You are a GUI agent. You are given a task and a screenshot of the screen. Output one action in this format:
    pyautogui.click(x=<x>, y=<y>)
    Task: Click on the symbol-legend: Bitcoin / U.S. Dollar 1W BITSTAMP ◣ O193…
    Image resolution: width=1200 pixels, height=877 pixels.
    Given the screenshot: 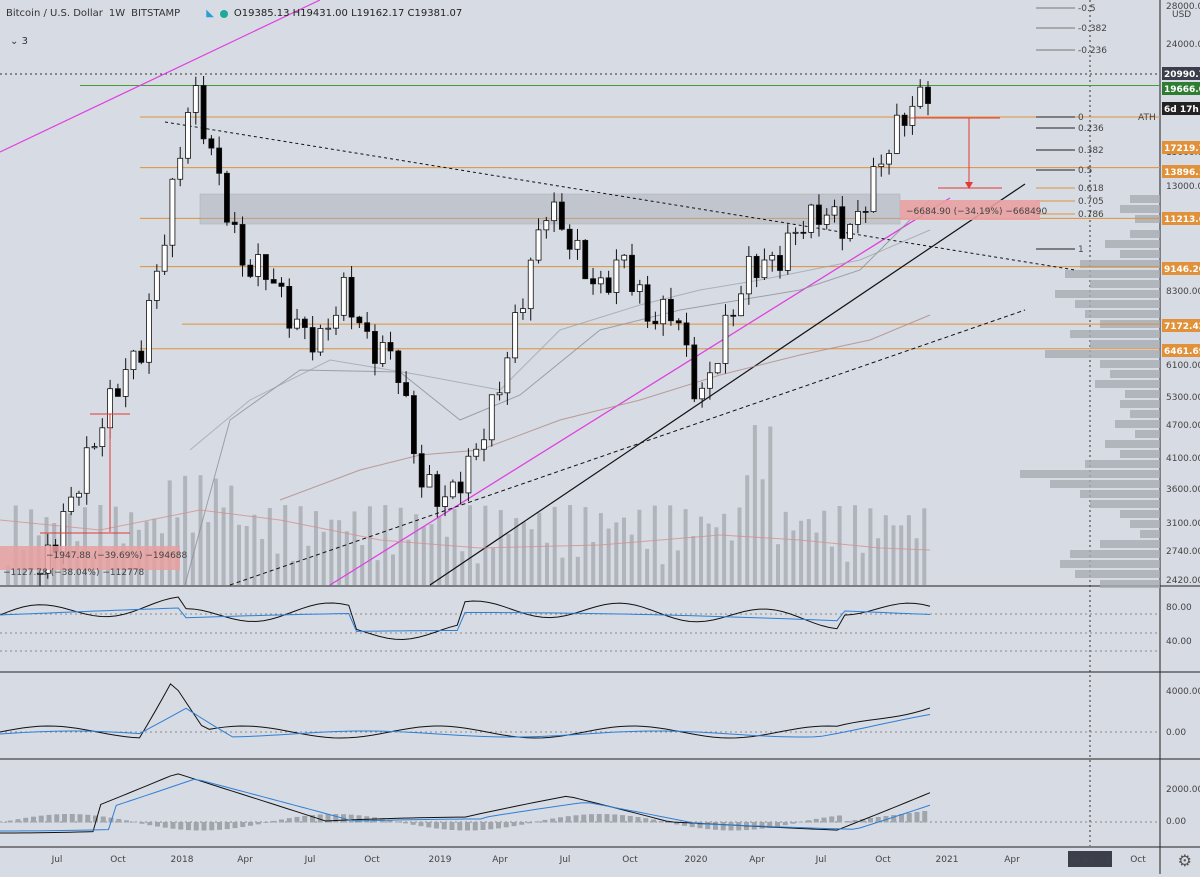 What is the action you would take?
    pyautogui.click(x=234, y=13)
    